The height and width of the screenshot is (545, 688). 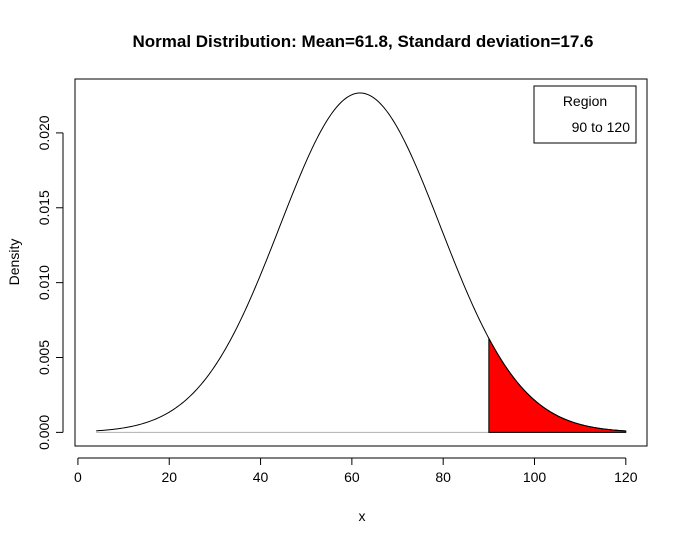 What do you see at coordinates (443, 477) in the screenshot?
I see `x-tick-label: 80` at bounding box center [443, 477].